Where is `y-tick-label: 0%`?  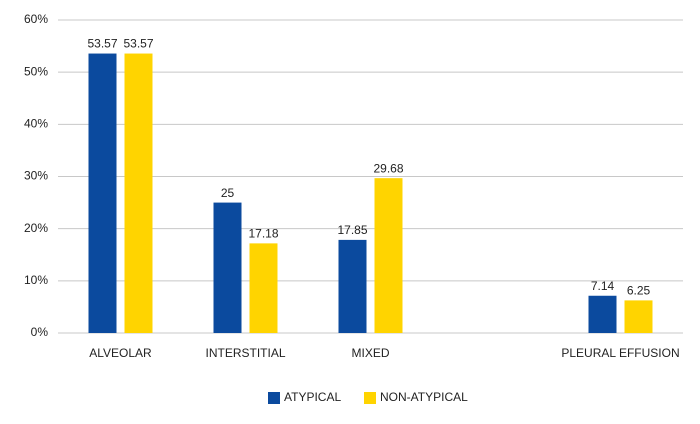 y-tick-label: 0% is located at coordinates (40, 332).